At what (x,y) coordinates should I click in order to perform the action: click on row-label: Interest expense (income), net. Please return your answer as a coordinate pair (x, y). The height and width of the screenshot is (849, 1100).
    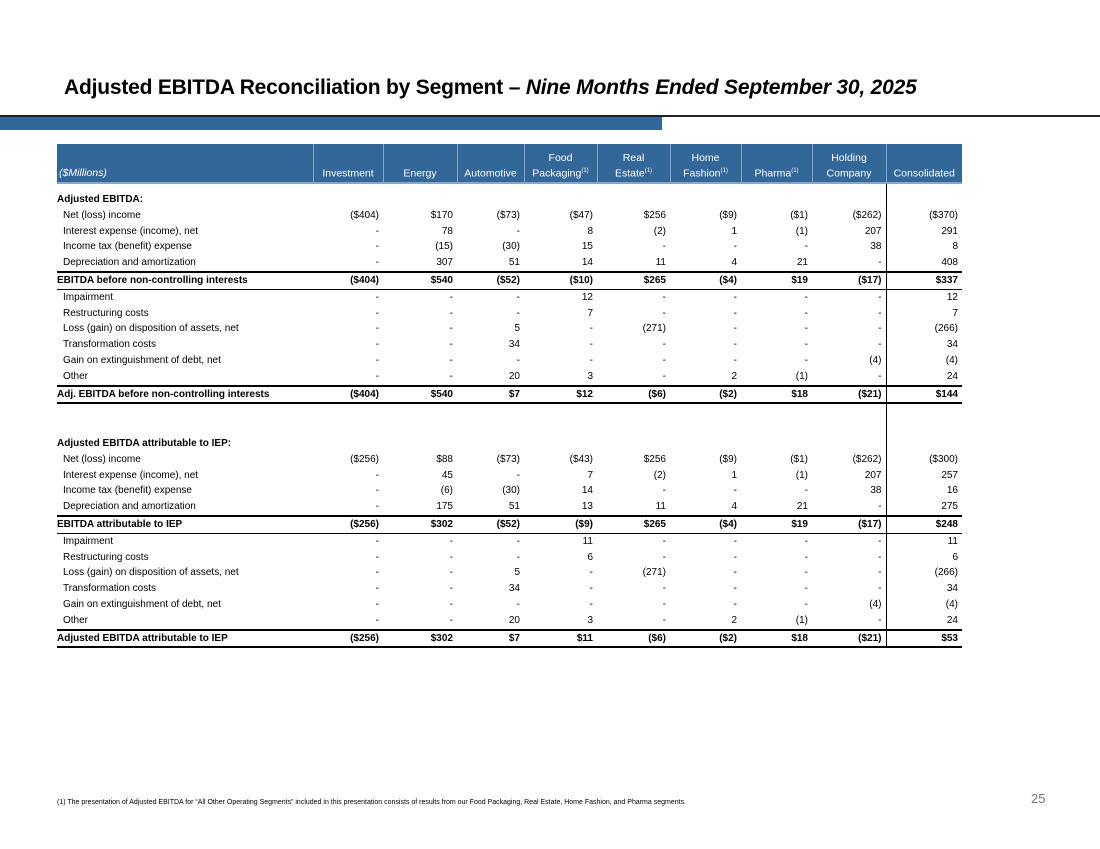
    Looking at the image, I should click on (131, 475).